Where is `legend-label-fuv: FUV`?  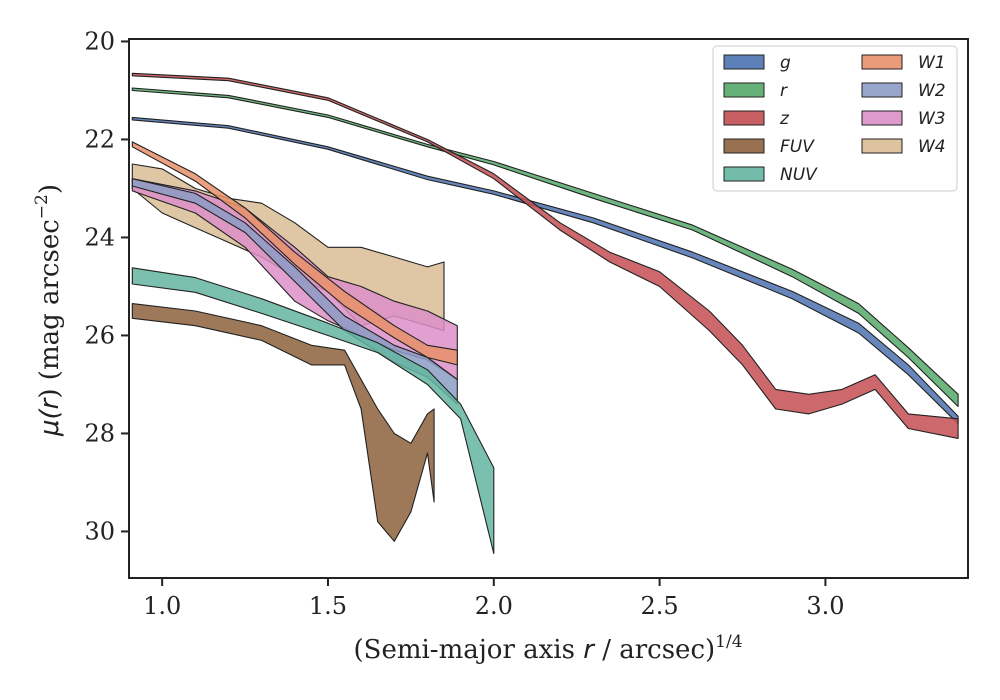
legend-label-fuv: FUV is located at coordinates (797, 147).